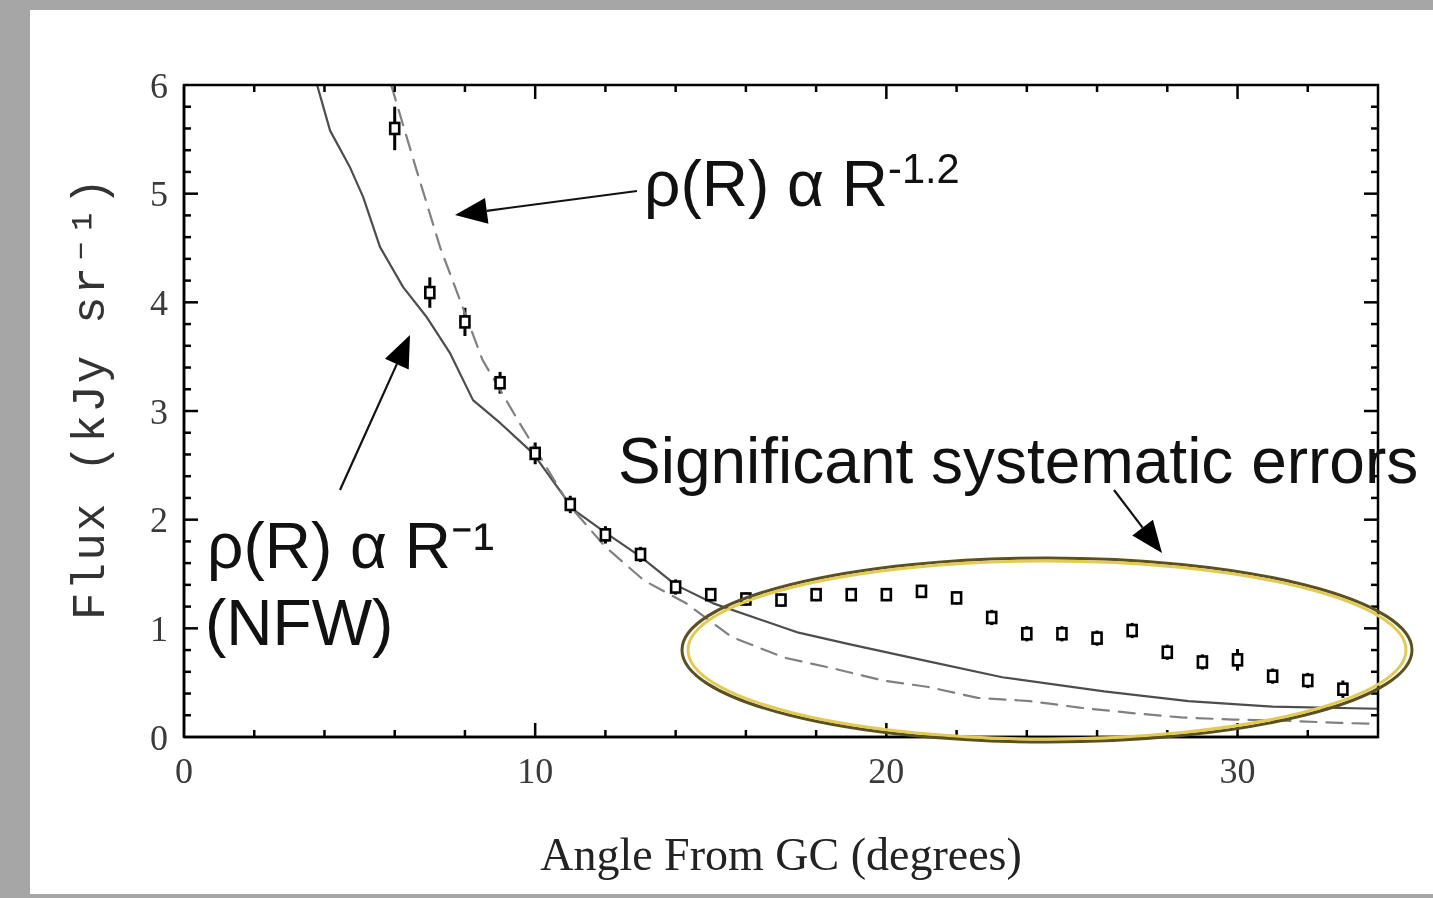 The image size is (1433, 898). What do you see at coordinates (1237, 770) in the screenshot?
I see `x-tick-label: 30` at bounding box center [1237, 770].